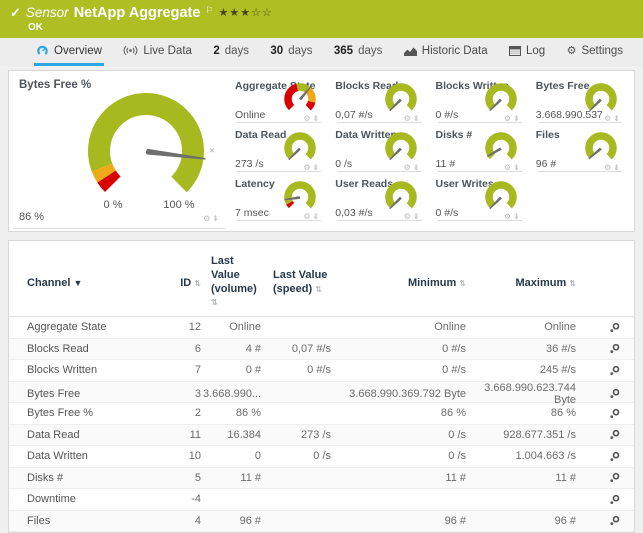 The height and width of the screenshot is (533, 643). I want to click on gauge-value: 7 msec, so click(252, 213).